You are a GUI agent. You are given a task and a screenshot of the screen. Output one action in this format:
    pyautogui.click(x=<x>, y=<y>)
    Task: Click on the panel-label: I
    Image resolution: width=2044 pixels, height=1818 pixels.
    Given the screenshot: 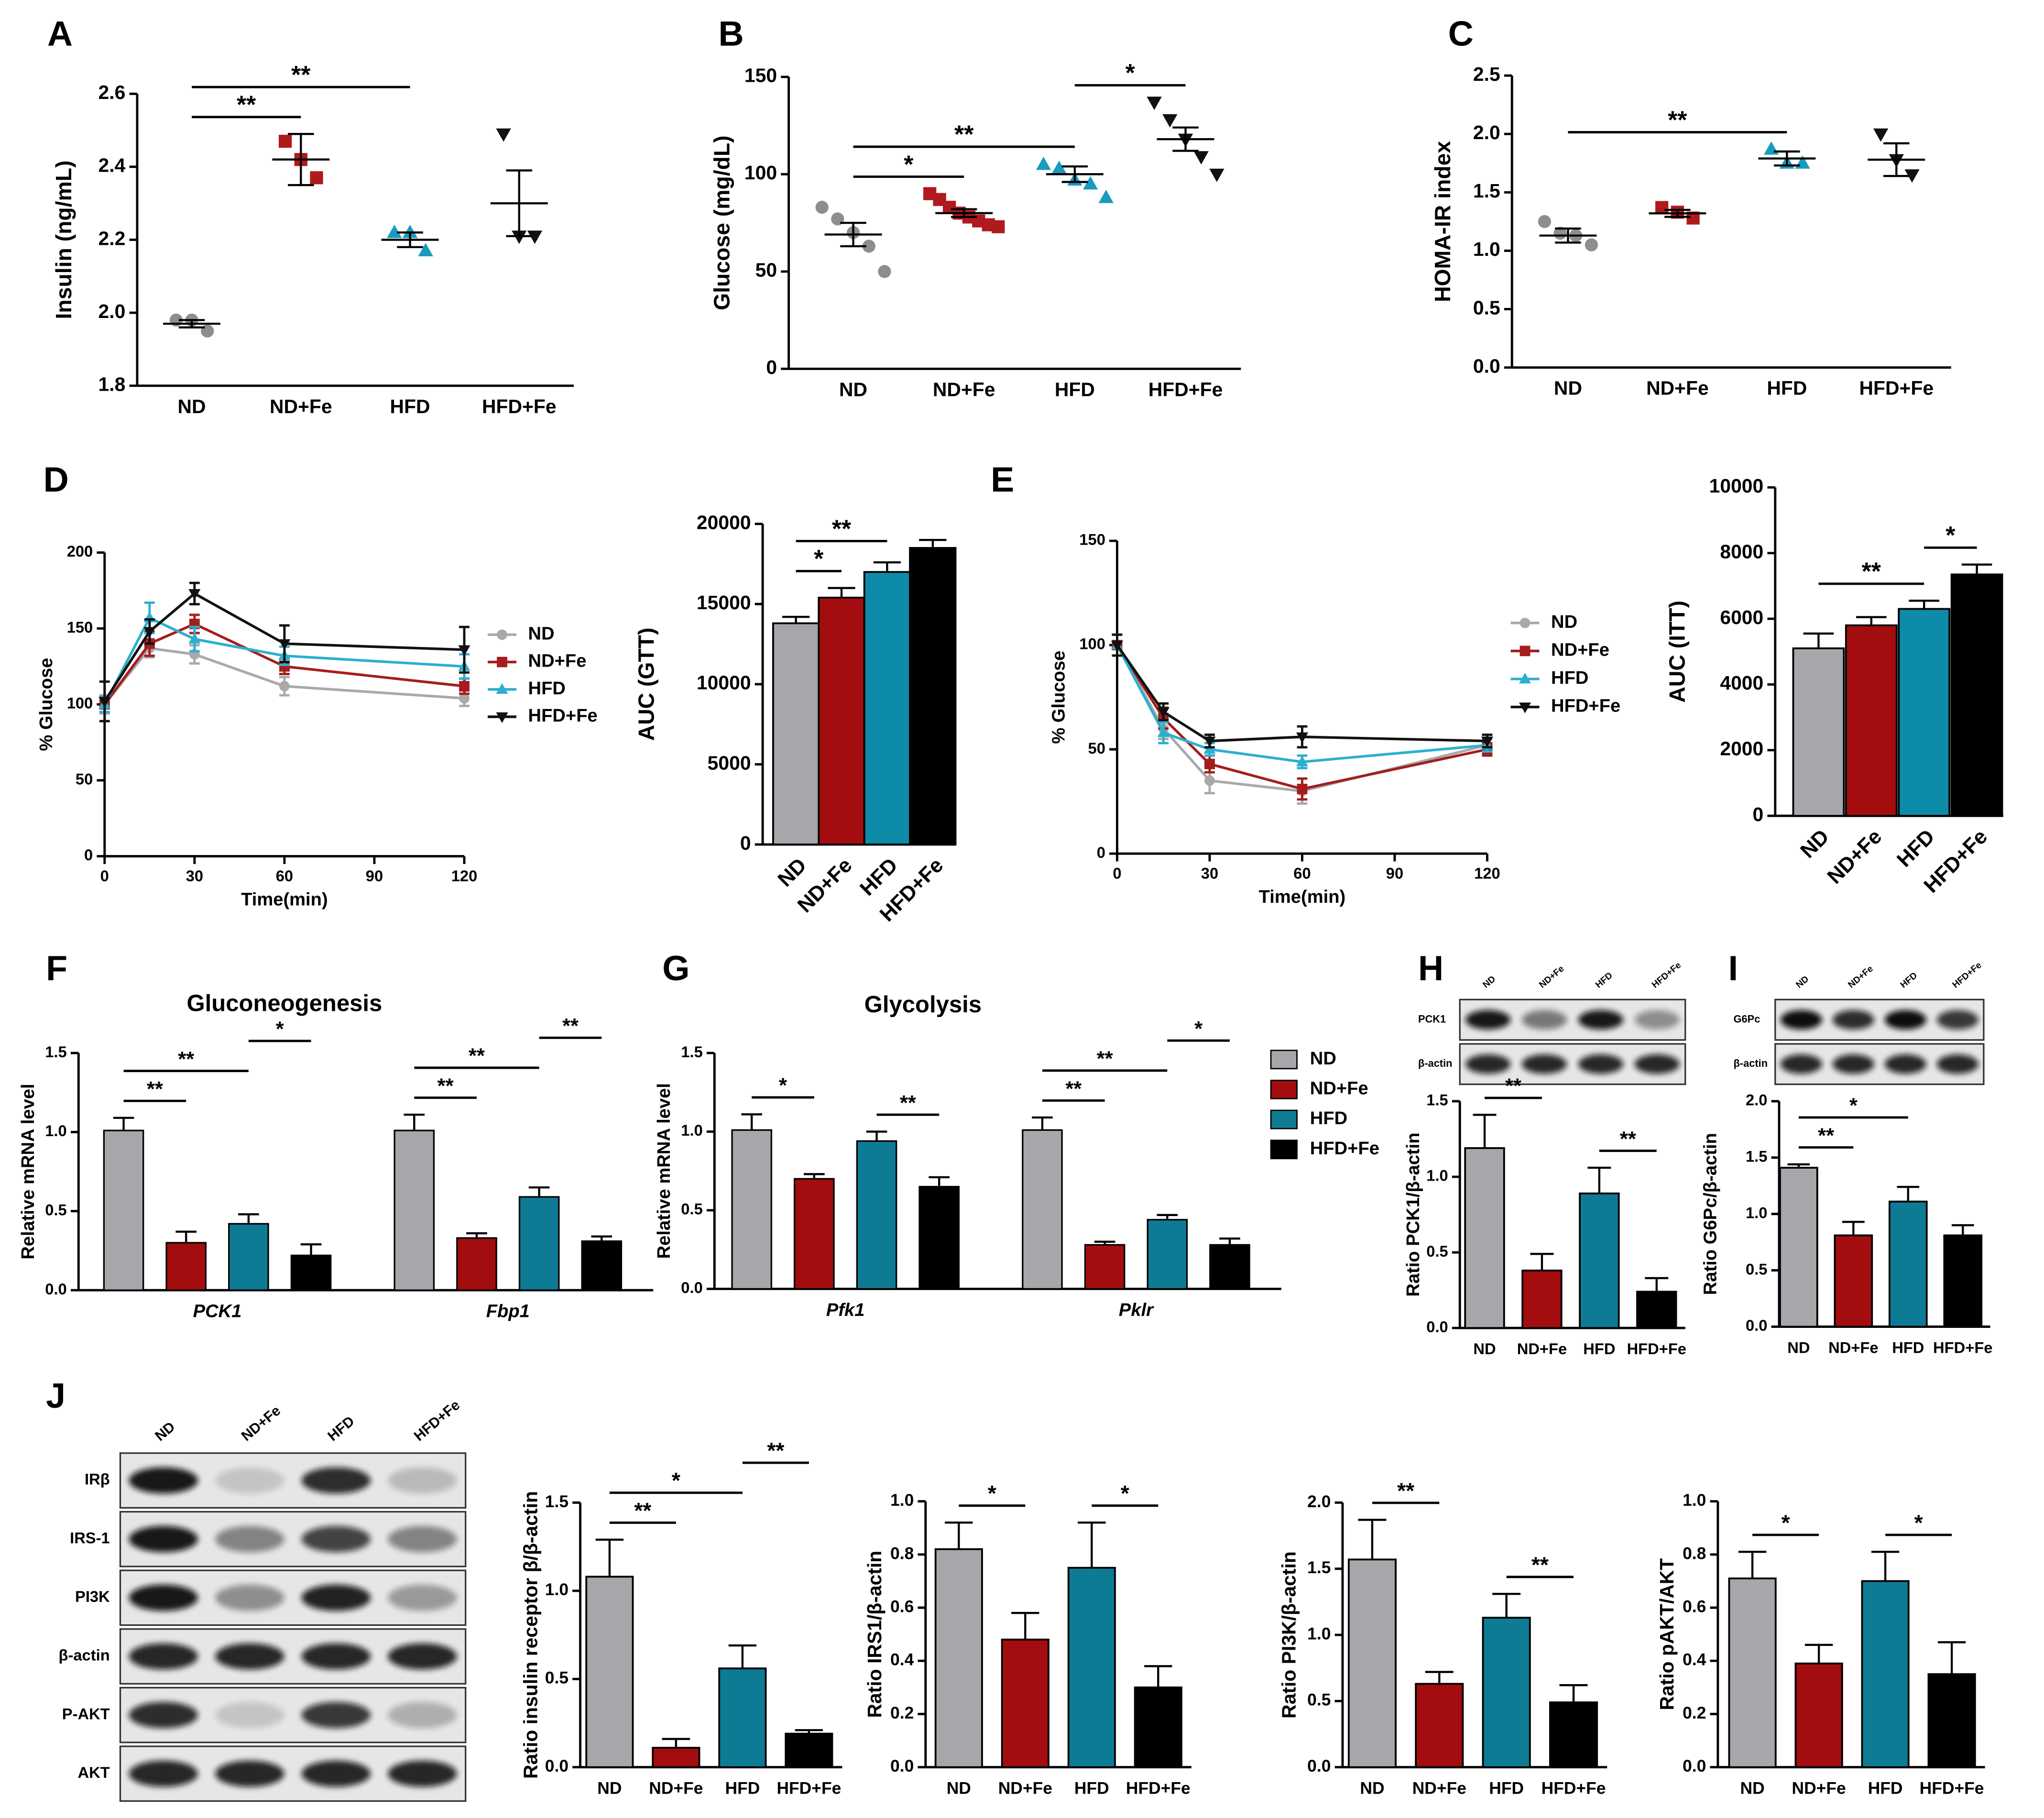 What is the action you would take?
    pyautogui.click(x=1733, y=968)
    